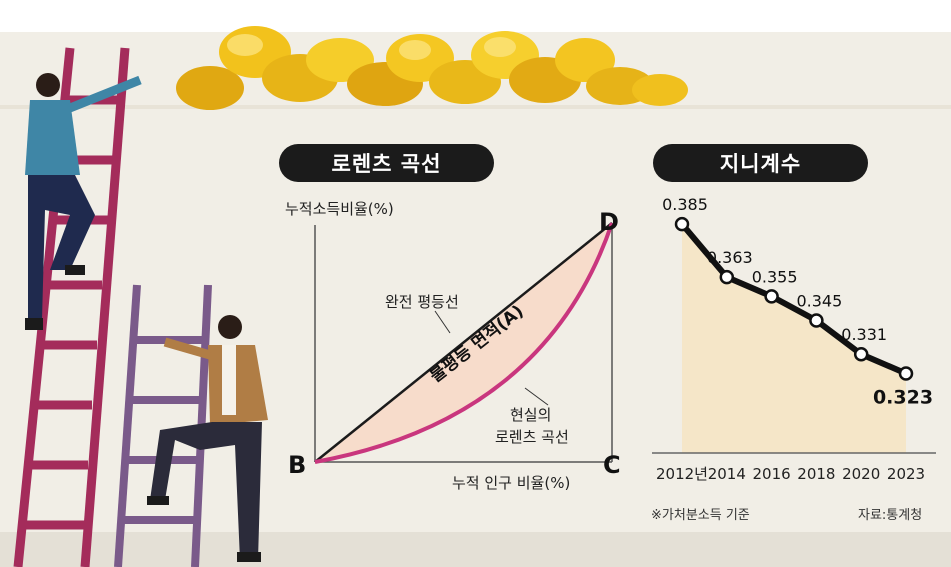 Image resolution: width=951 pixels, height=567 pixels. What do you see at coordinates (297, 465) in the screenshot?
I see `point-b-label: B` at bounding box center [297, 465].